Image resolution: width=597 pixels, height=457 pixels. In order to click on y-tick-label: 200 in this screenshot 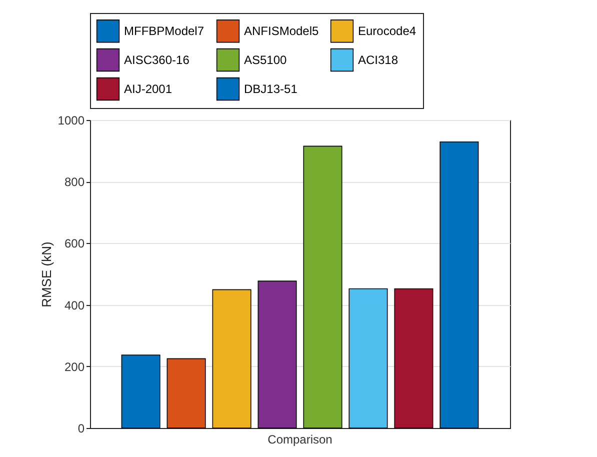, I will do `click(74, 367)`.